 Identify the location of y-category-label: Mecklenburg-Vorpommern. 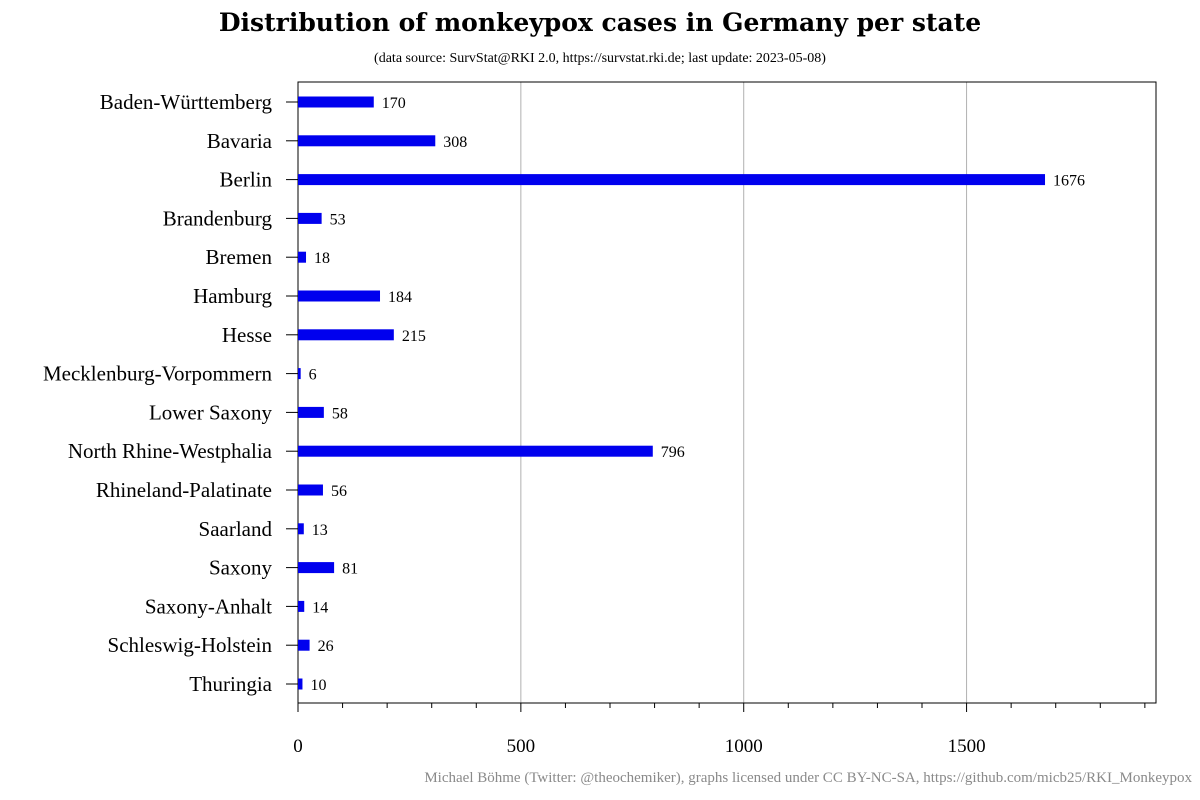
(158, 374).